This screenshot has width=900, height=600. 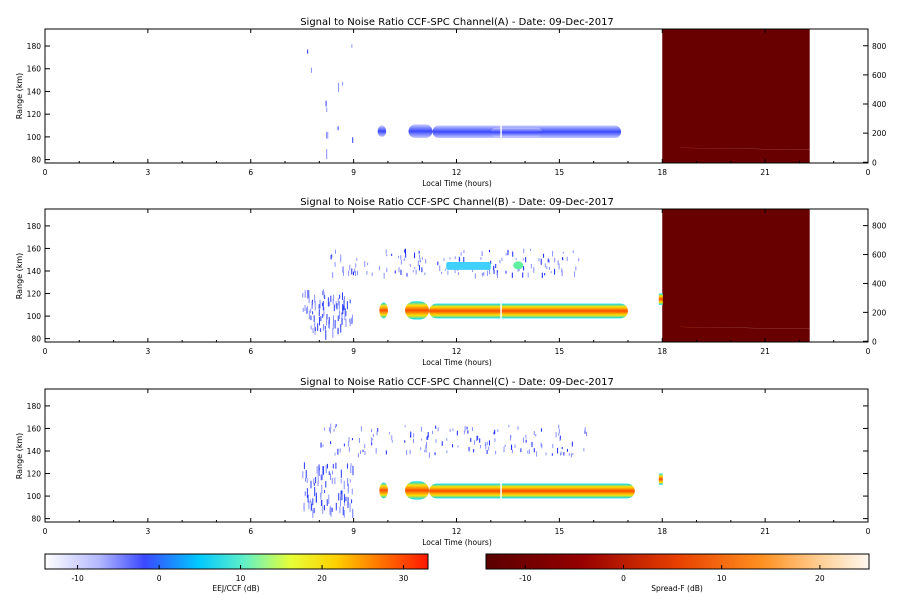 What do you see at coordinates (34, 496) in the screenshot?
I see `panel-c-ytick-label: 100` at bounding box center [34, 496].